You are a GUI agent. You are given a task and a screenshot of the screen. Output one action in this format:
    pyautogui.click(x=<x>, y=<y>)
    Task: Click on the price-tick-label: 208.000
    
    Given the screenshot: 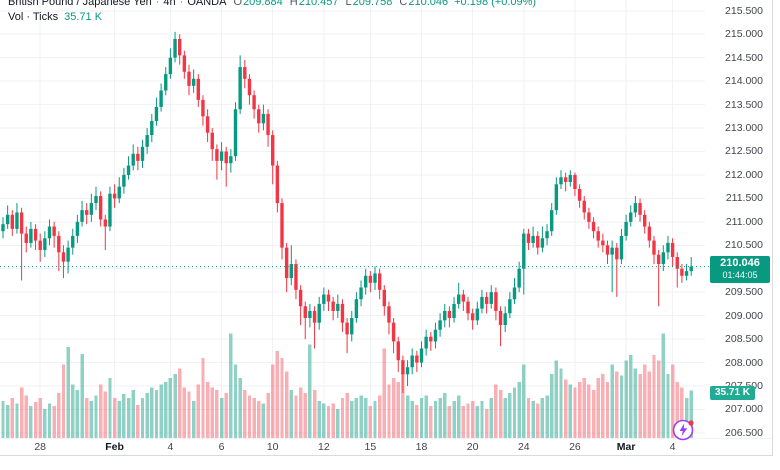 What is the action you would take?
    pyautogui.click(x=744, y=362)
    